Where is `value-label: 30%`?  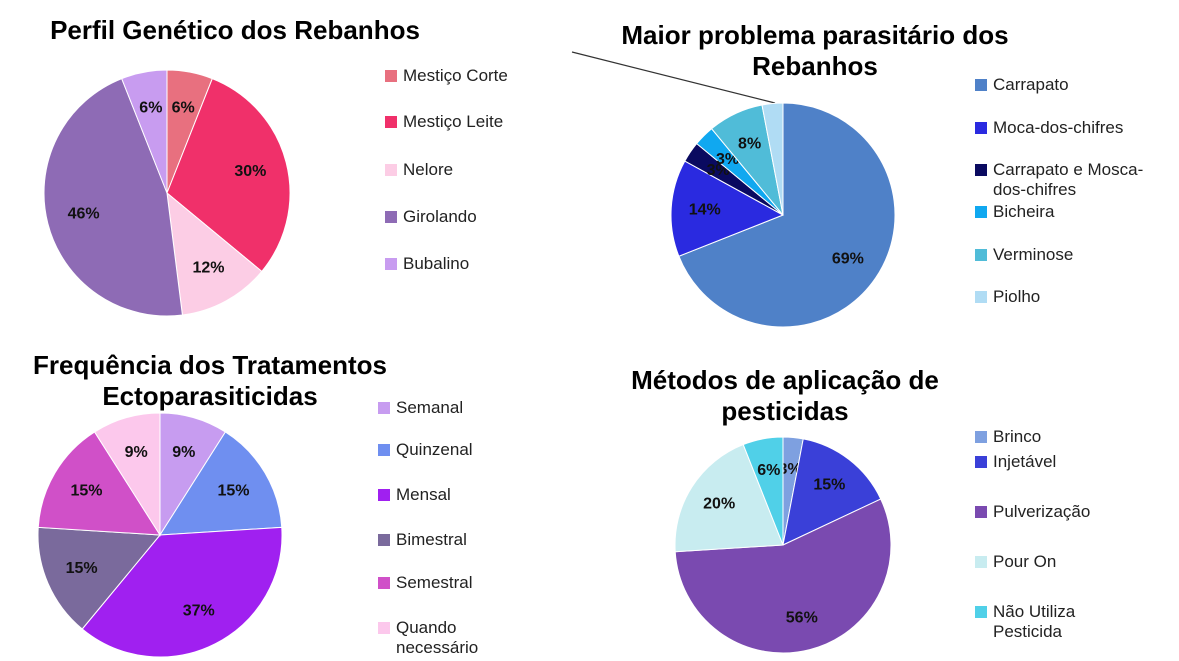
value-label: 30% is located at coordinates (250, 171).